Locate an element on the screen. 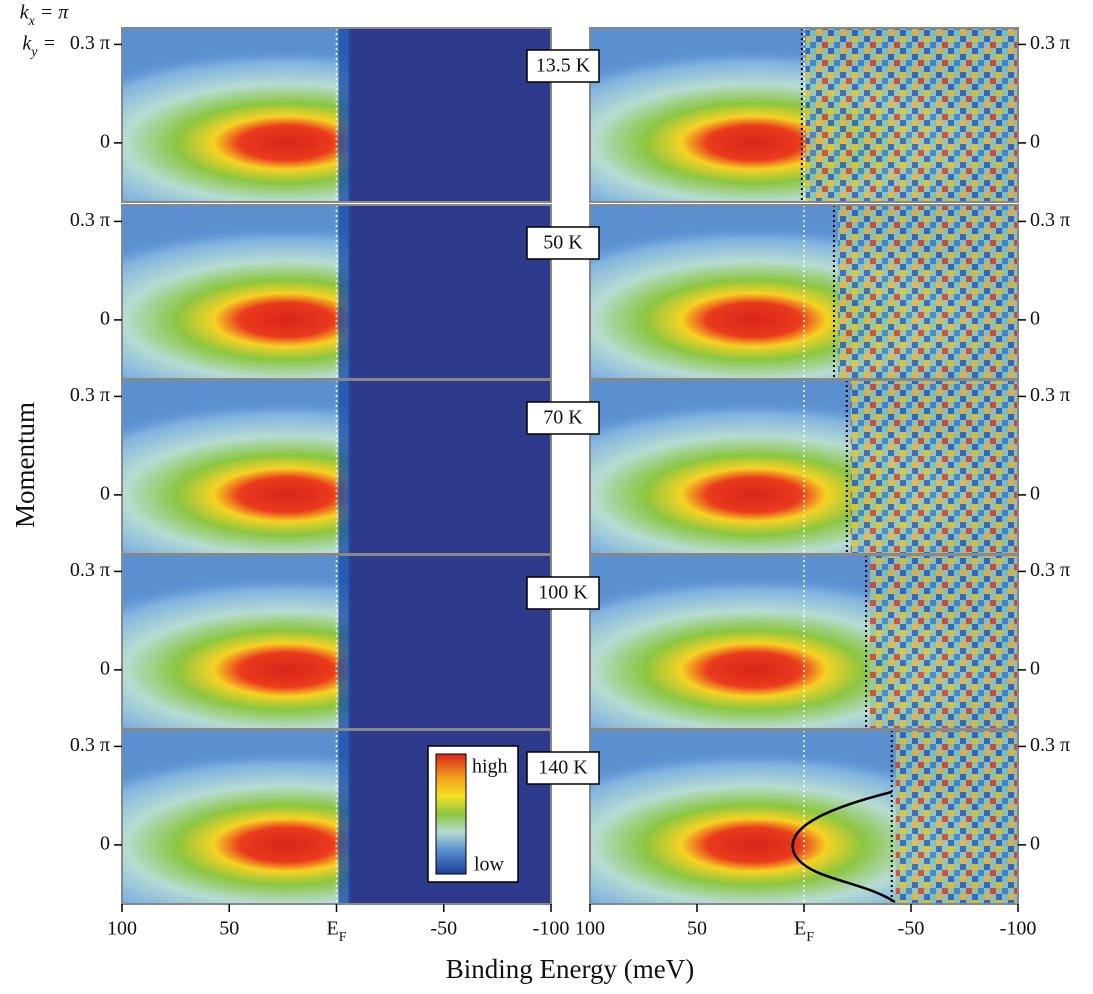  temperature-label: 100 K is located at coordinates (563, 593).